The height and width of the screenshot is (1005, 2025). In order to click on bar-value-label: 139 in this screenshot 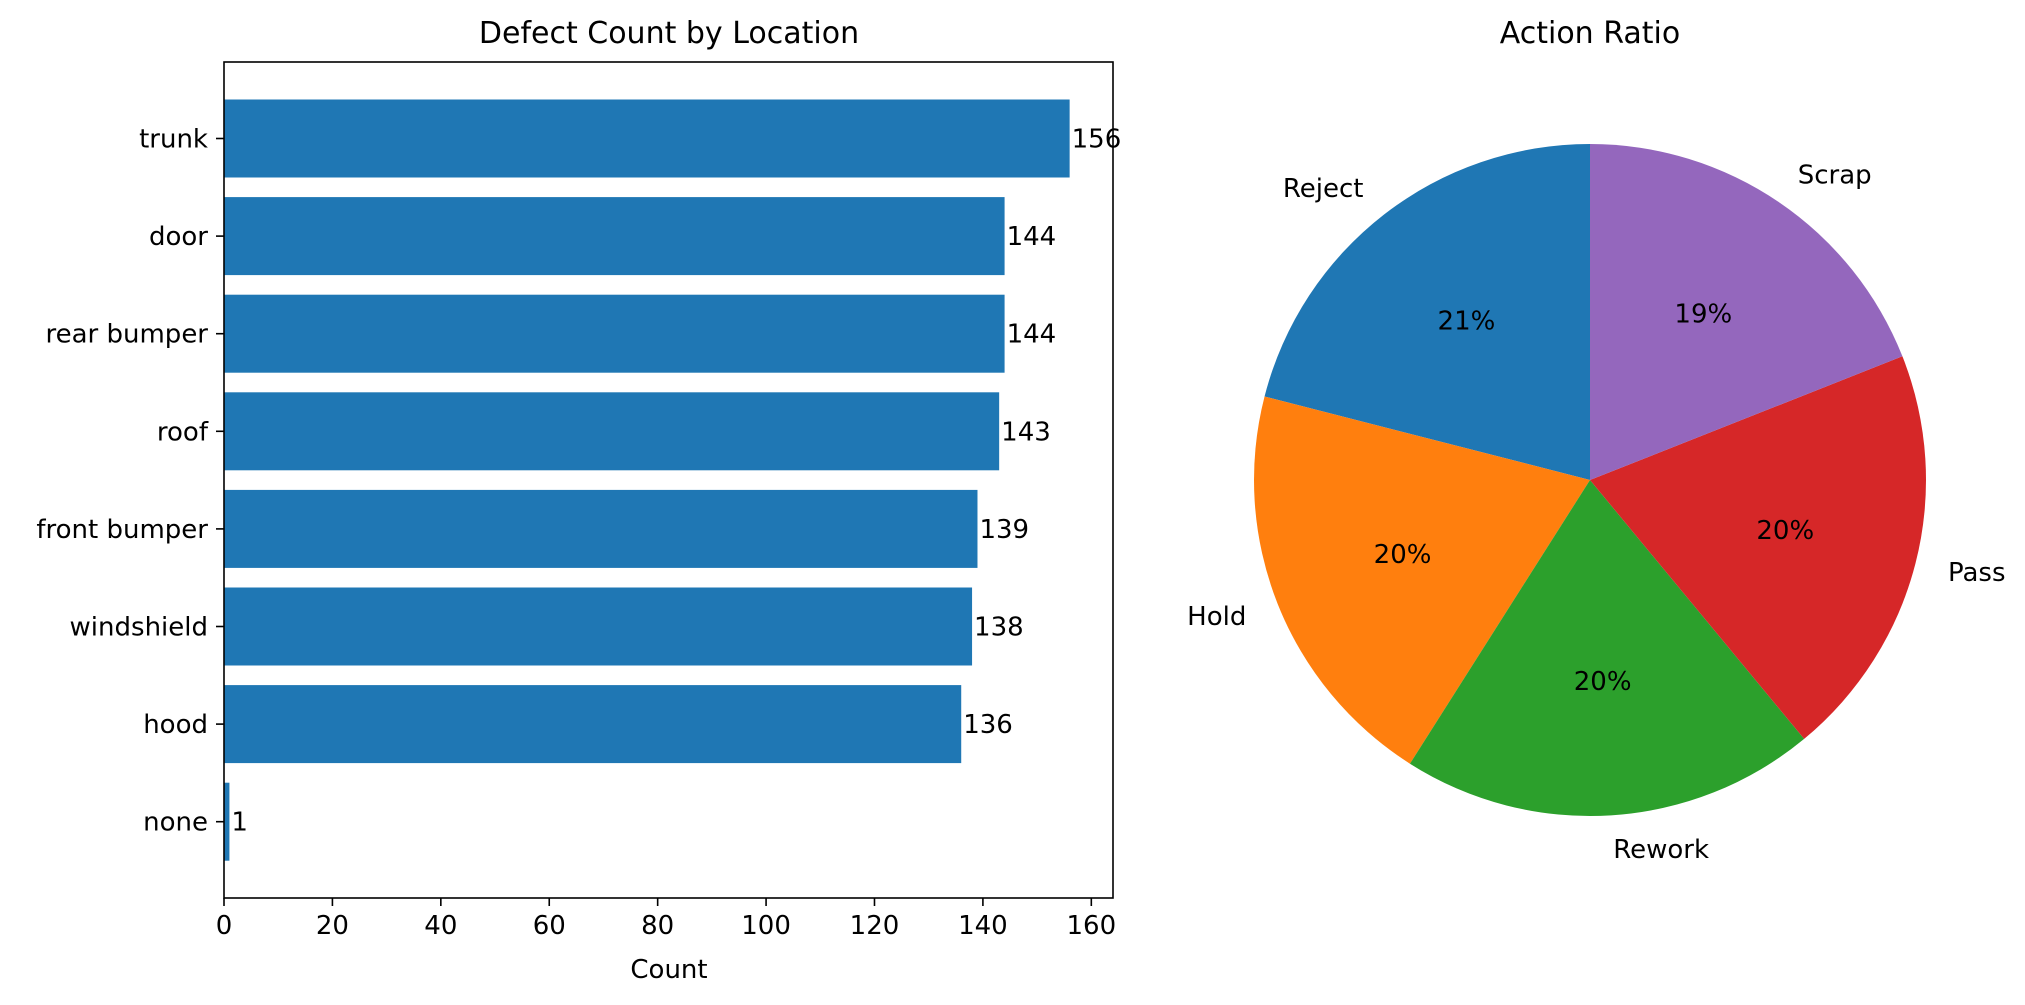, I will do `click(1004, 530)`.